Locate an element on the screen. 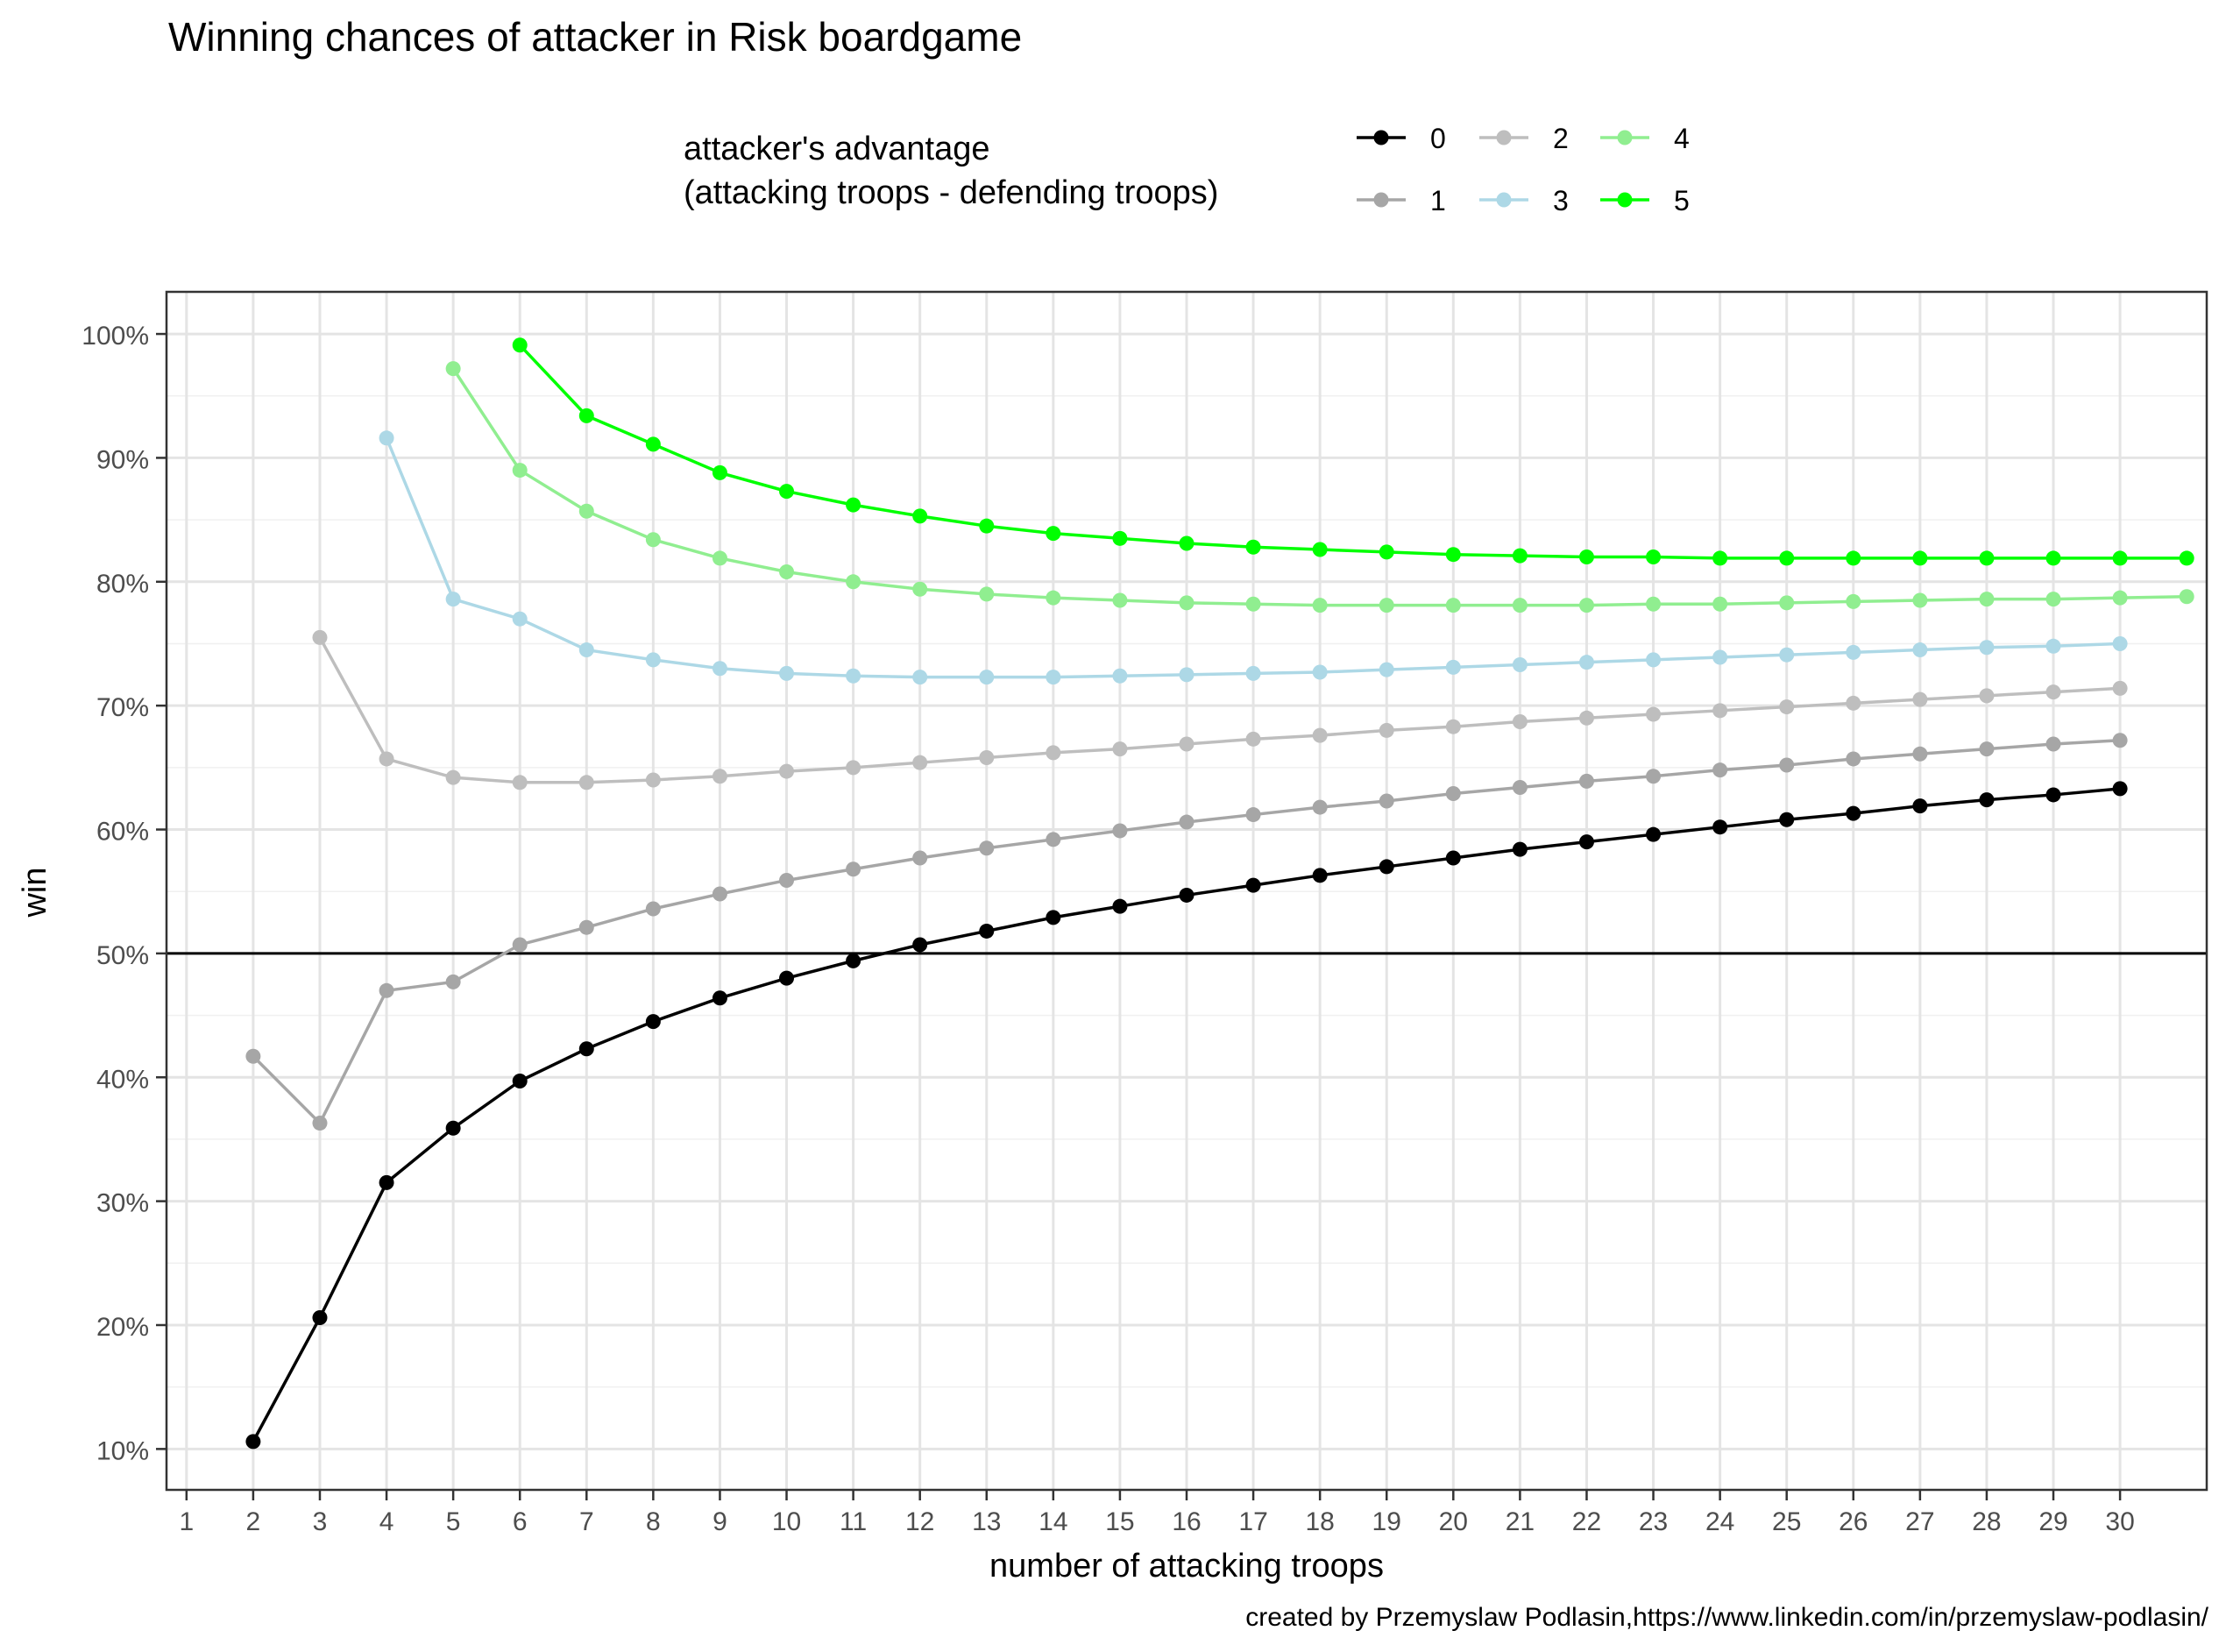 The width and height of the screenshot is (2226, 1652). y-tick-label: 50% is located at coordinates (122, 955).